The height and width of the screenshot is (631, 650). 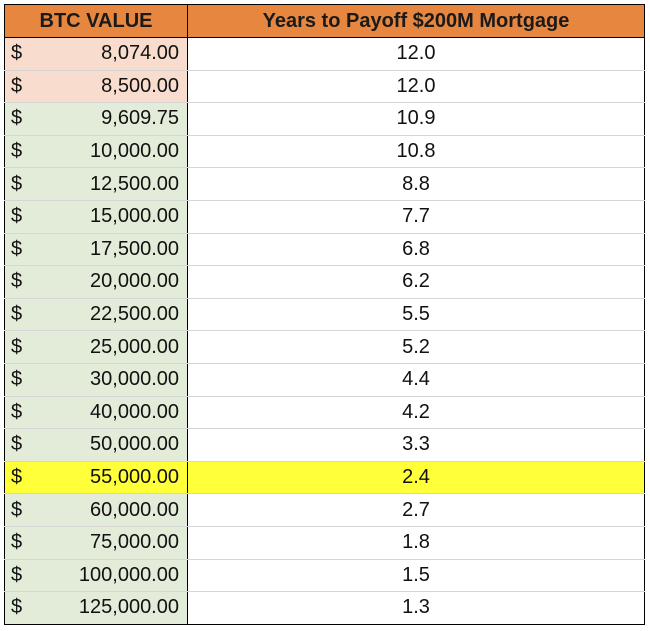 I want to click on currency-value: $9,609.75, so click(x=96, y=118).